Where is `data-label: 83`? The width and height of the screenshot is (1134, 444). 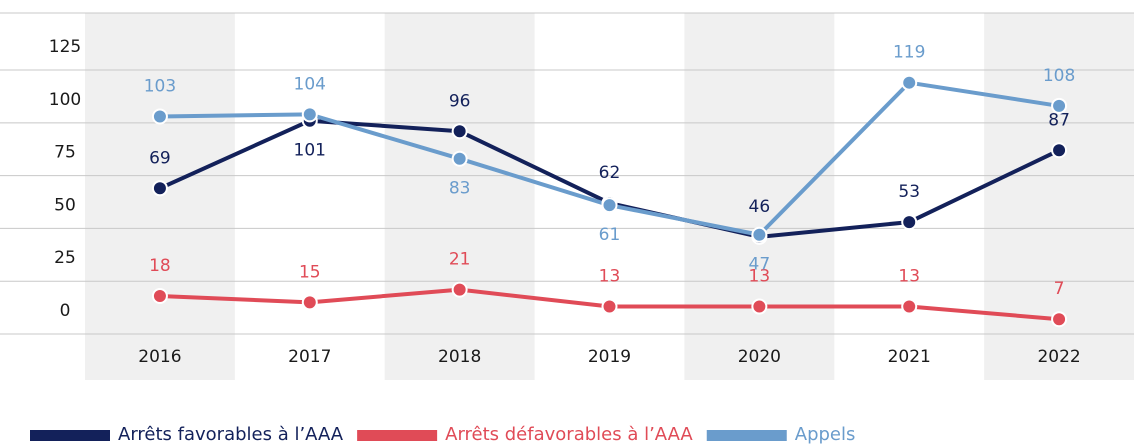 data-label: 83 is located at coordinates (460, 189).